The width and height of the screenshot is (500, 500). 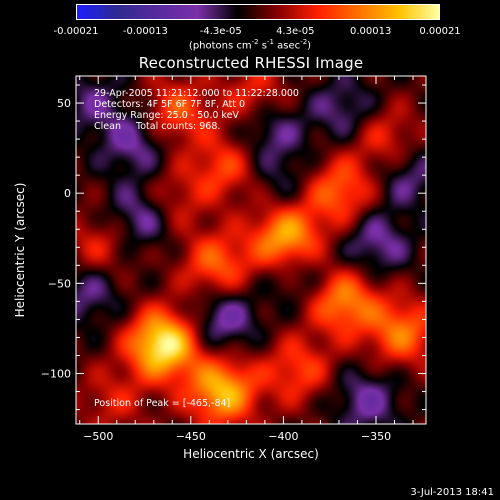 I want to click on colorbar-tick-label: -4.3e-05, so click(x=220, y=31).